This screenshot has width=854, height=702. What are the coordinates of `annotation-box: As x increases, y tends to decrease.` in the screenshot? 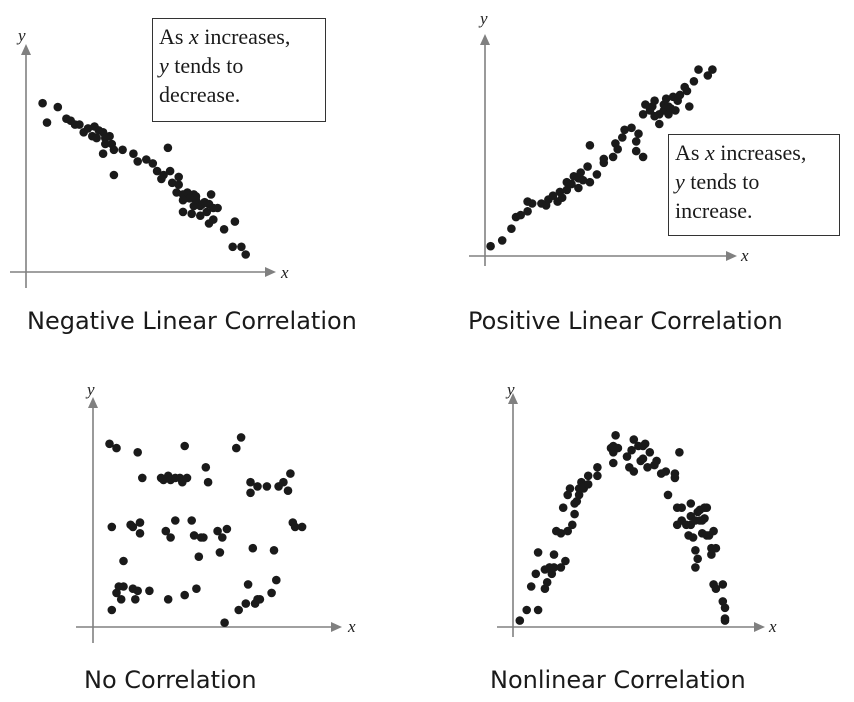 It's located at (239, 70).